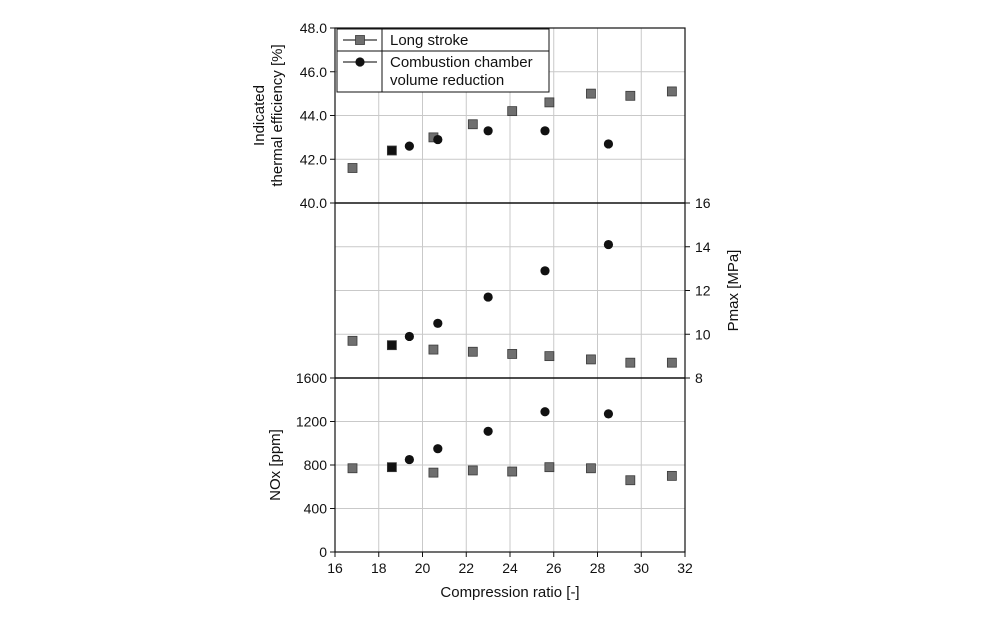  What do you see at coordinates (277, 115) in the screenshot?
I see `y-axis-label-line: thermal efficiency [%]` at bounding box center [277, 115].